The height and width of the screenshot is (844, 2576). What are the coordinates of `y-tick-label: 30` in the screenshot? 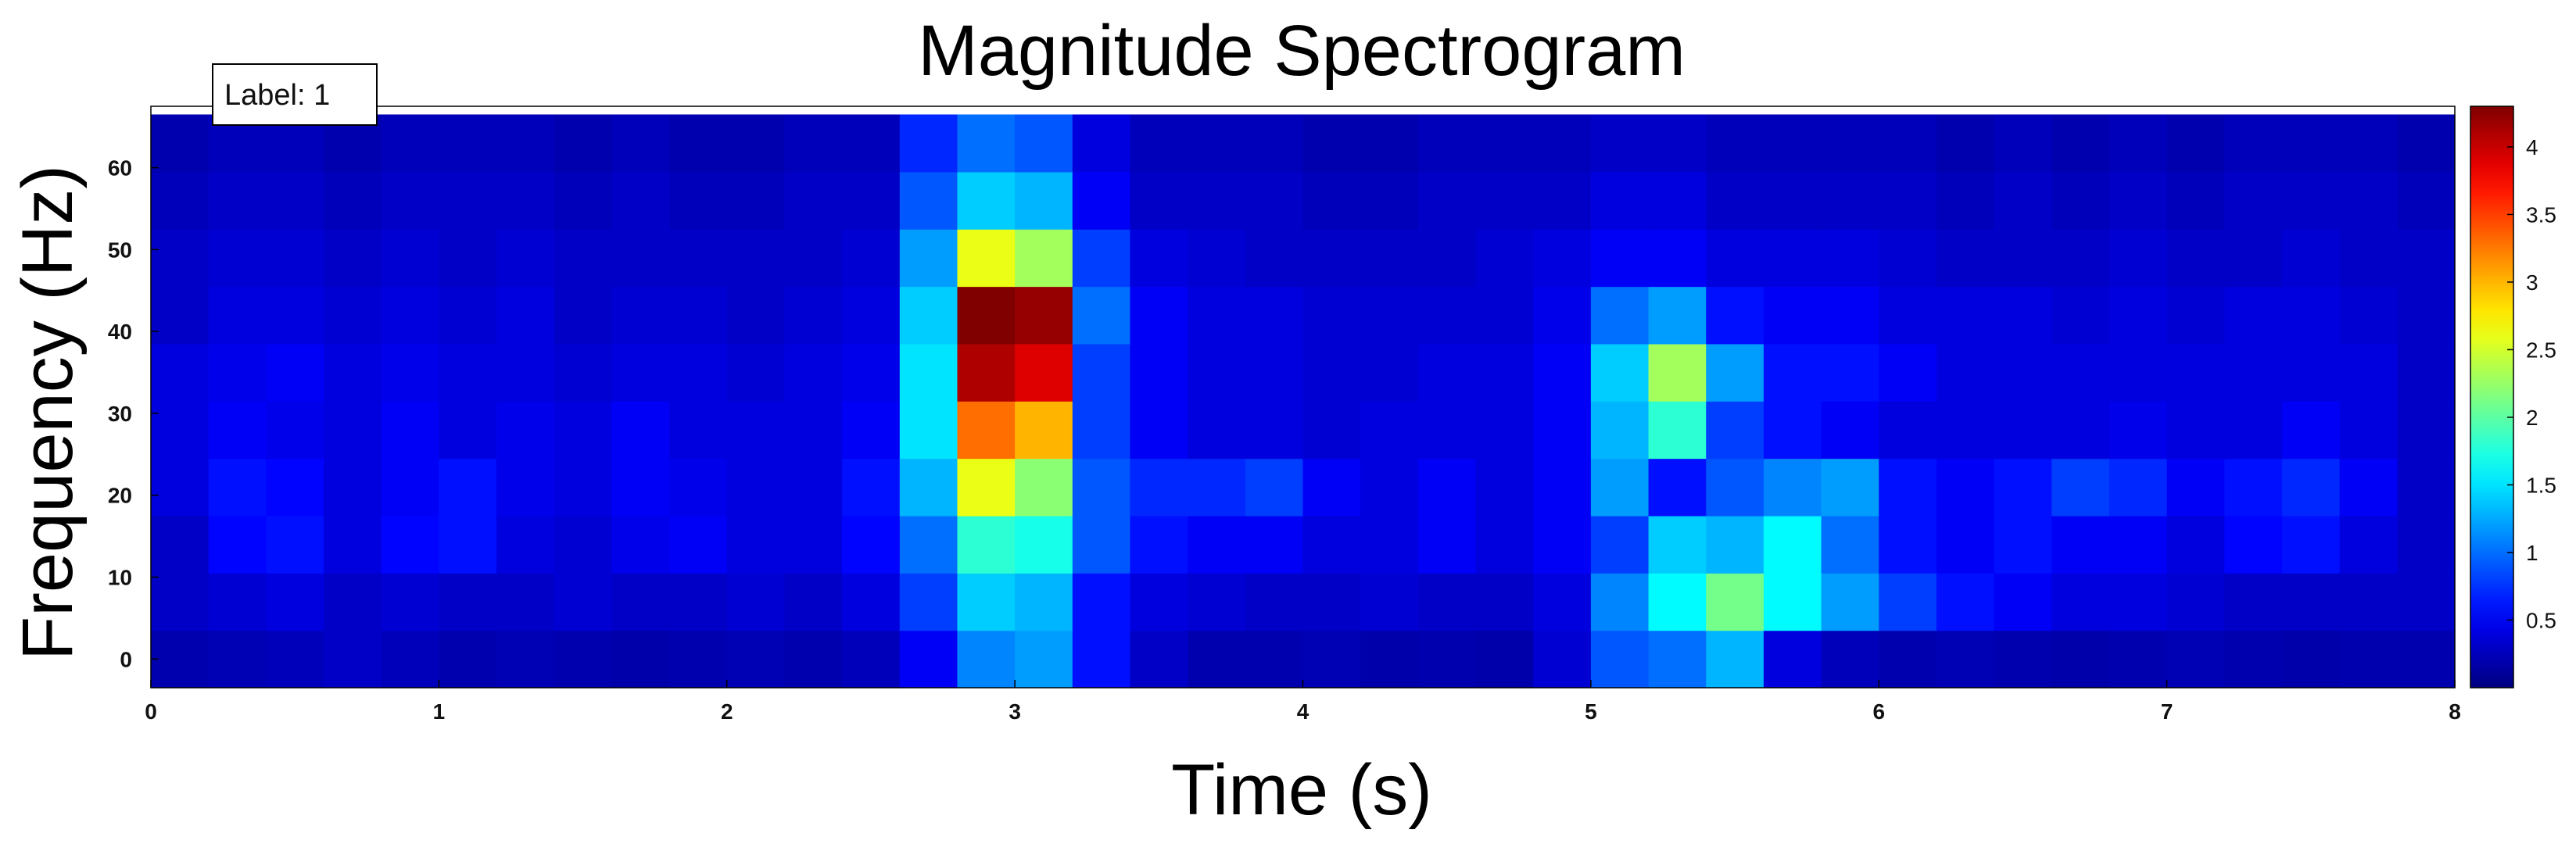 It's located at (120, 414).